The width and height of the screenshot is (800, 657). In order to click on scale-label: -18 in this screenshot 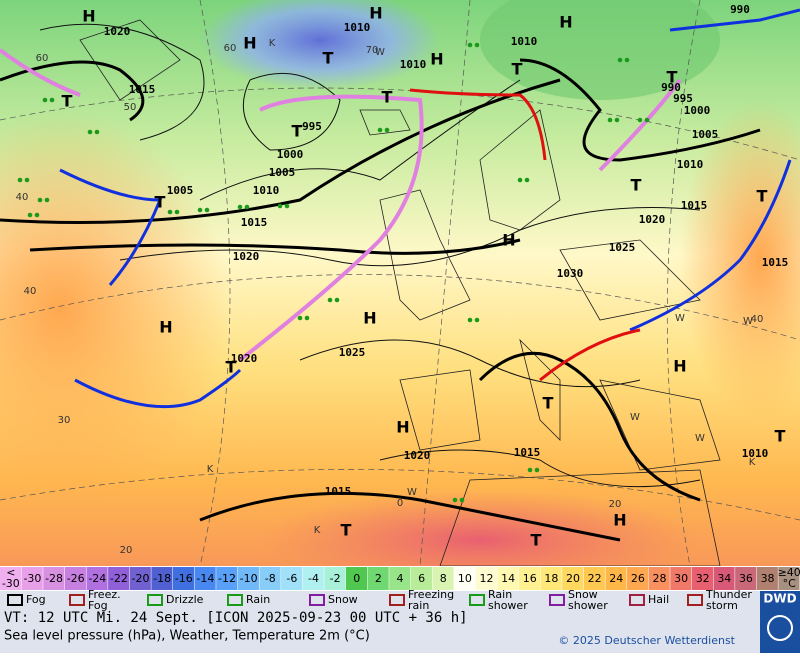, I will do `click(162, 578)`.